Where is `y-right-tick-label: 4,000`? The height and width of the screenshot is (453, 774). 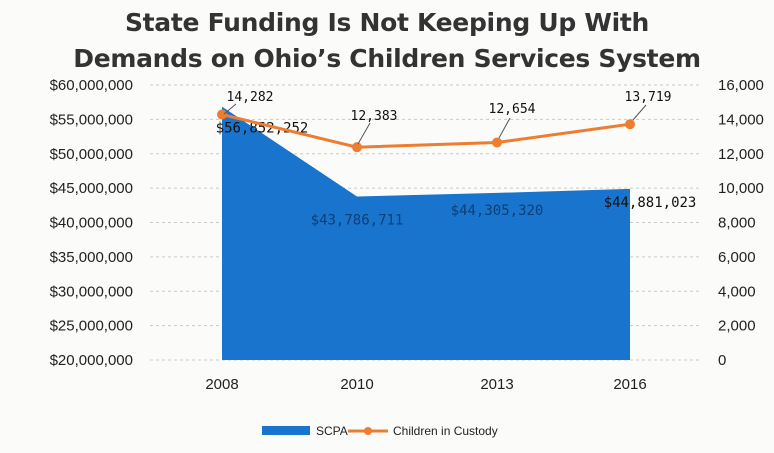 y-right-tick-label: 4,000 is located at coordinates (737, 291).